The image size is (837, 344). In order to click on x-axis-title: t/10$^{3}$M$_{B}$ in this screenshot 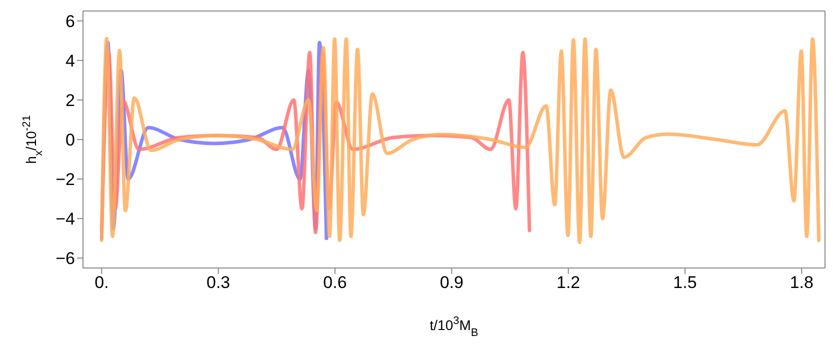, I will do `click(454, 327)`.